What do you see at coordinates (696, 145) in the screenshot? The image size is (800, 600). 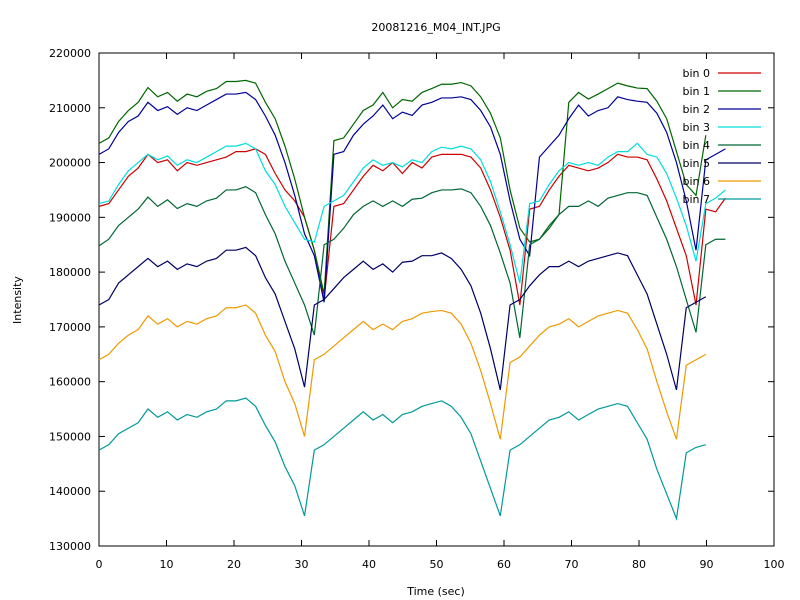 I see `legend-label: bin 4` at bounding box center [696, 145].